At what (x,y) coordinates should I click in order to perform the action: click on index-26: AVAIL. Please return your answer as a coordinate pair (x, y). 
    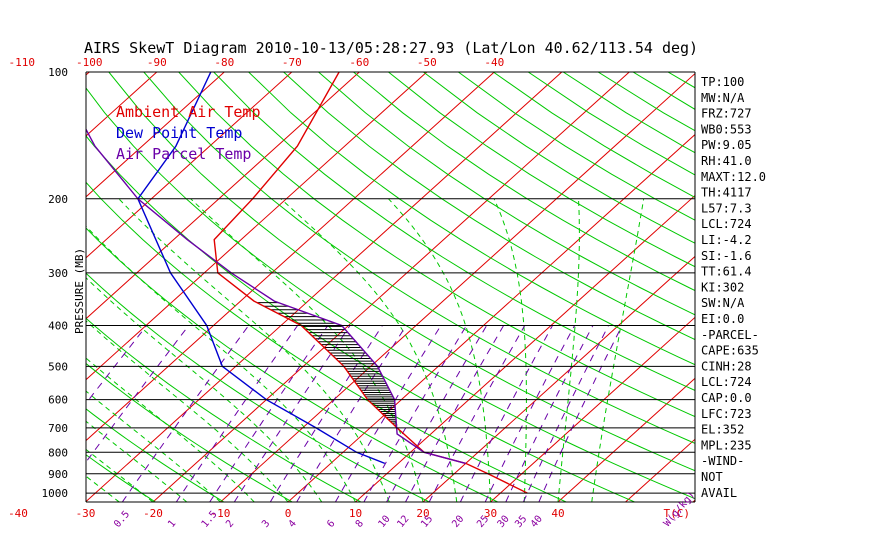
    Looking at the image, I should click on (719, 493).